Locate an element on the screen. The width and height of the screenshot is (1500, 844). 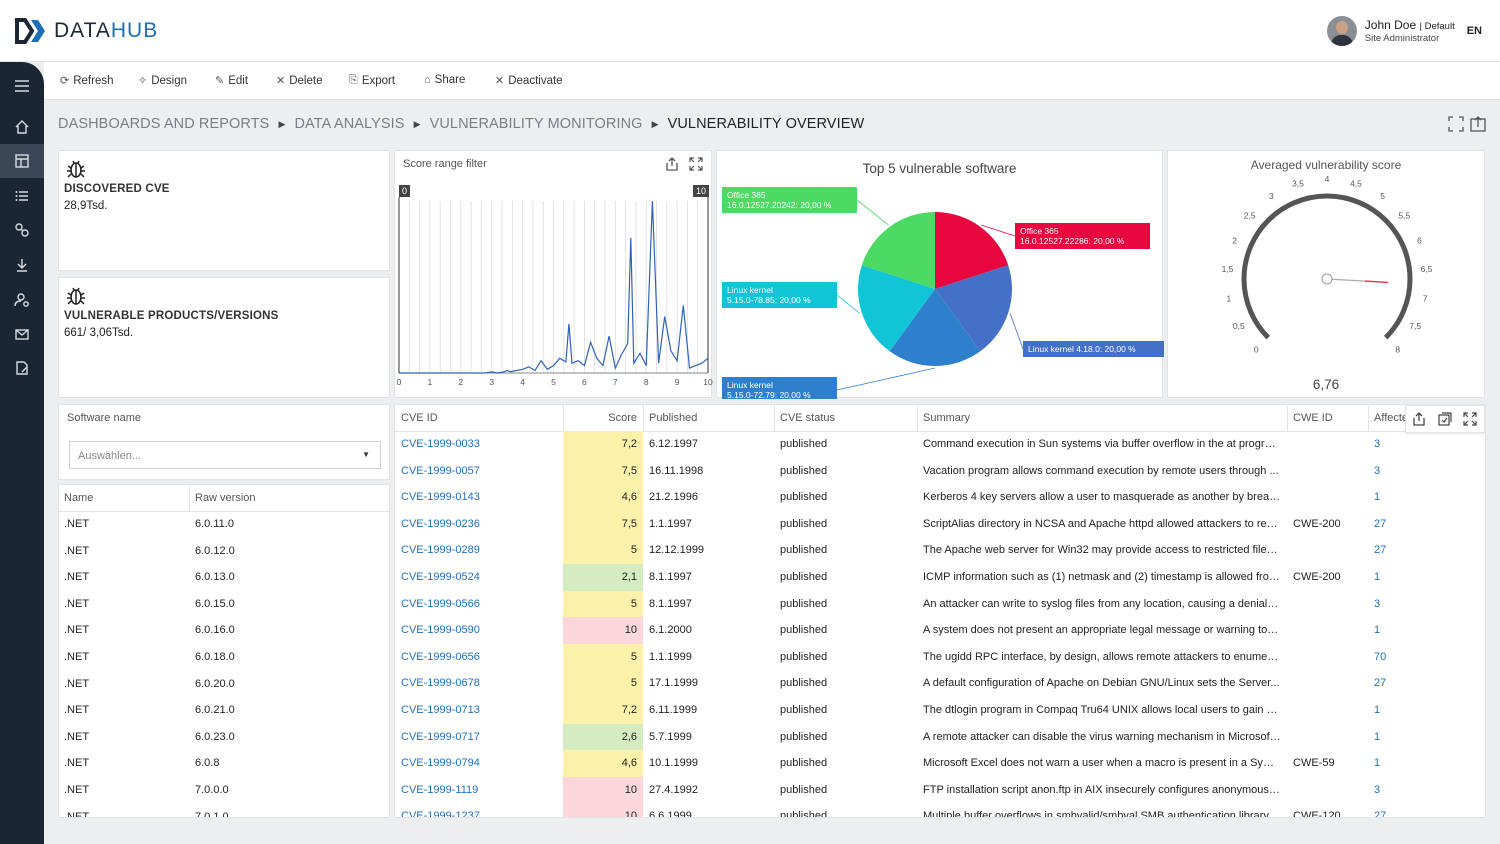
column-header: CVE status is located at coordinates (808, 418).